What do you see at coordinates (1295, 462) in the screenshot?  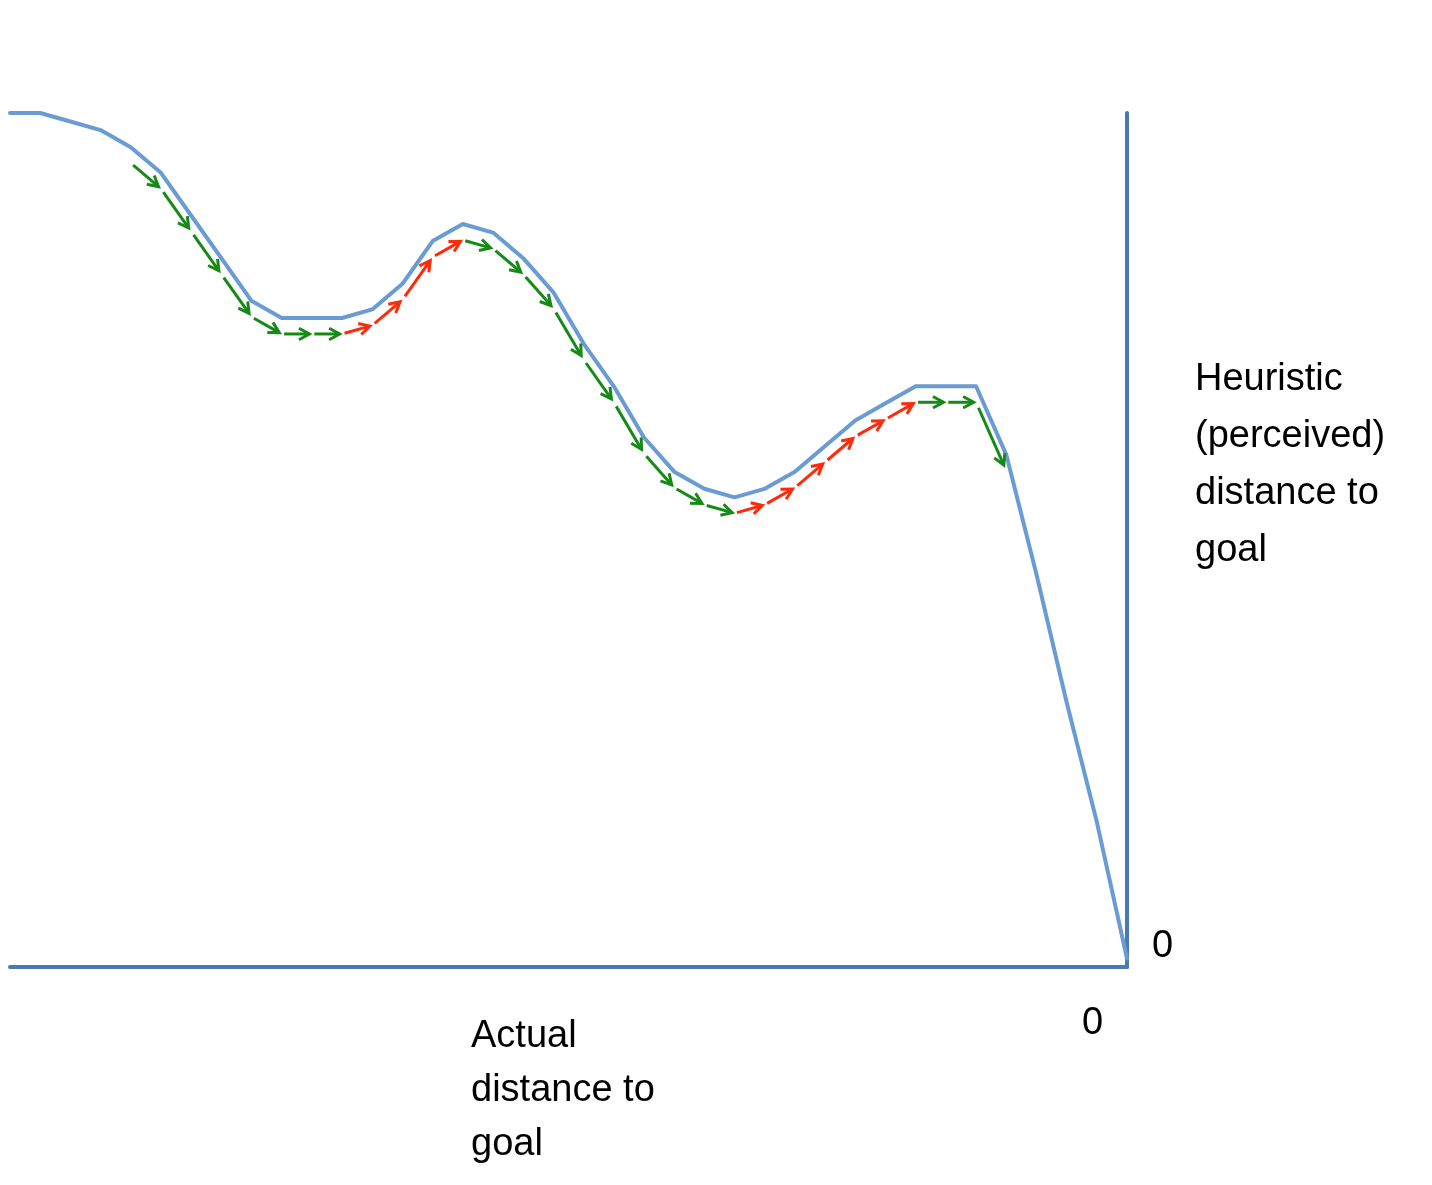 I see `y-axis-title: Heuristic (perceived) distance to goal` at bounding box center [1295, 462].